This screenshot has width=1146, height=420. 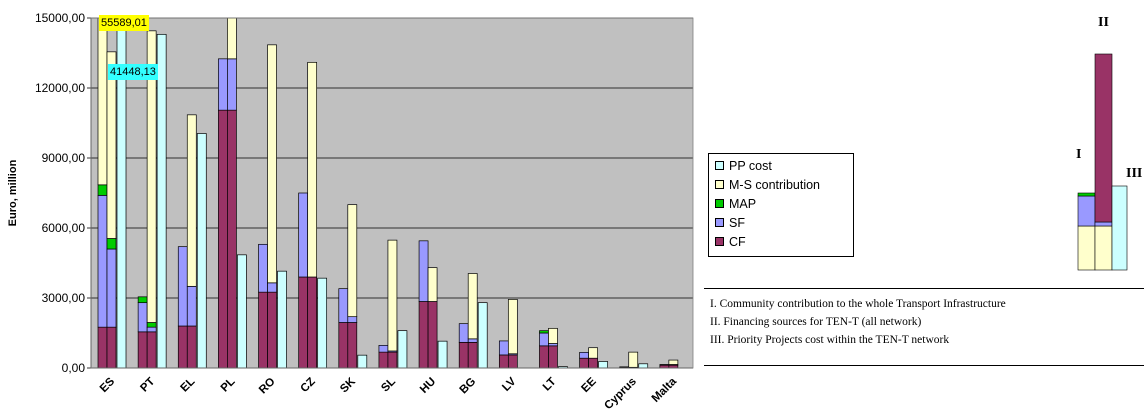 What do you see at coordinates (1086, 194) in the screenshot?
I see `key-bar-i-map` at bounding box center [1086, 194].